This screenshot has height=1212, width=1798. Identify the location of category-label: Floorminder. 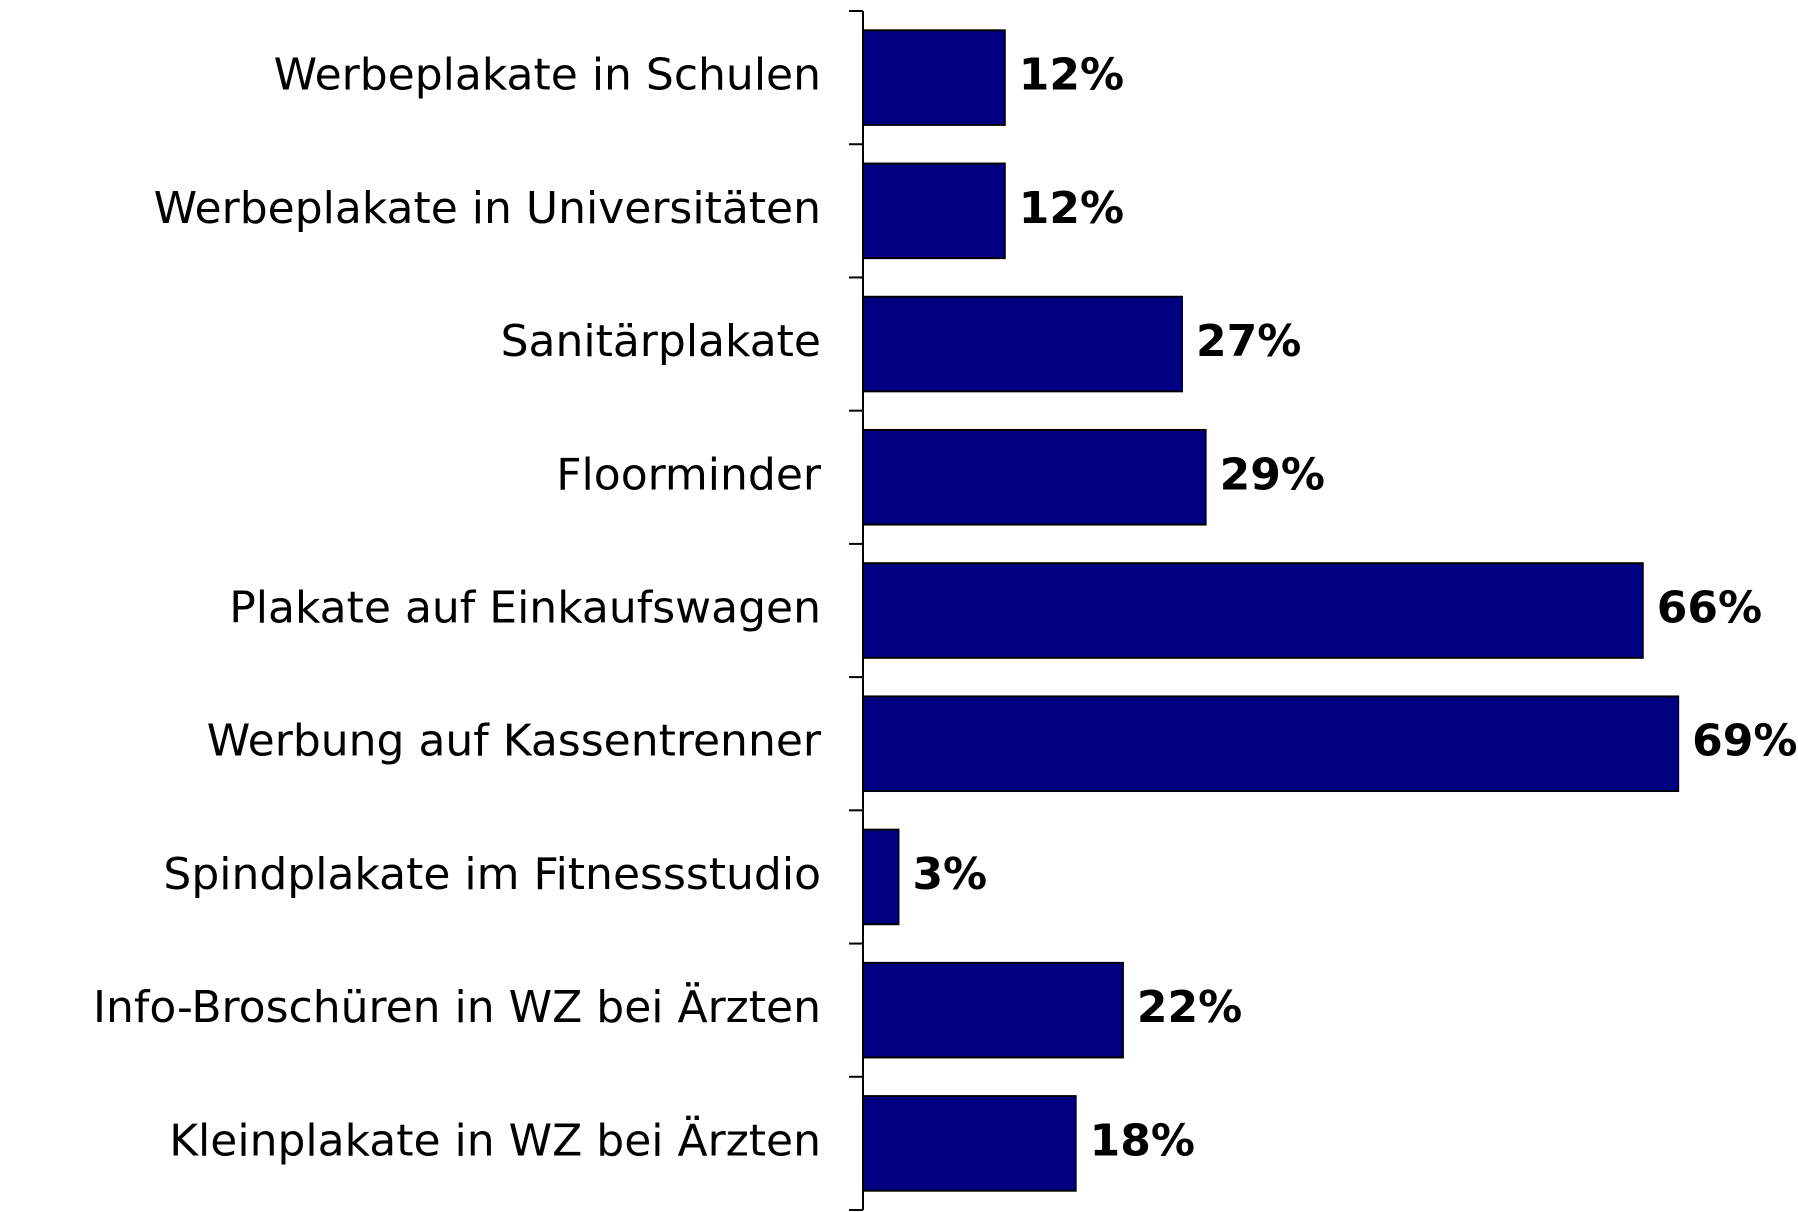
(689, 474).